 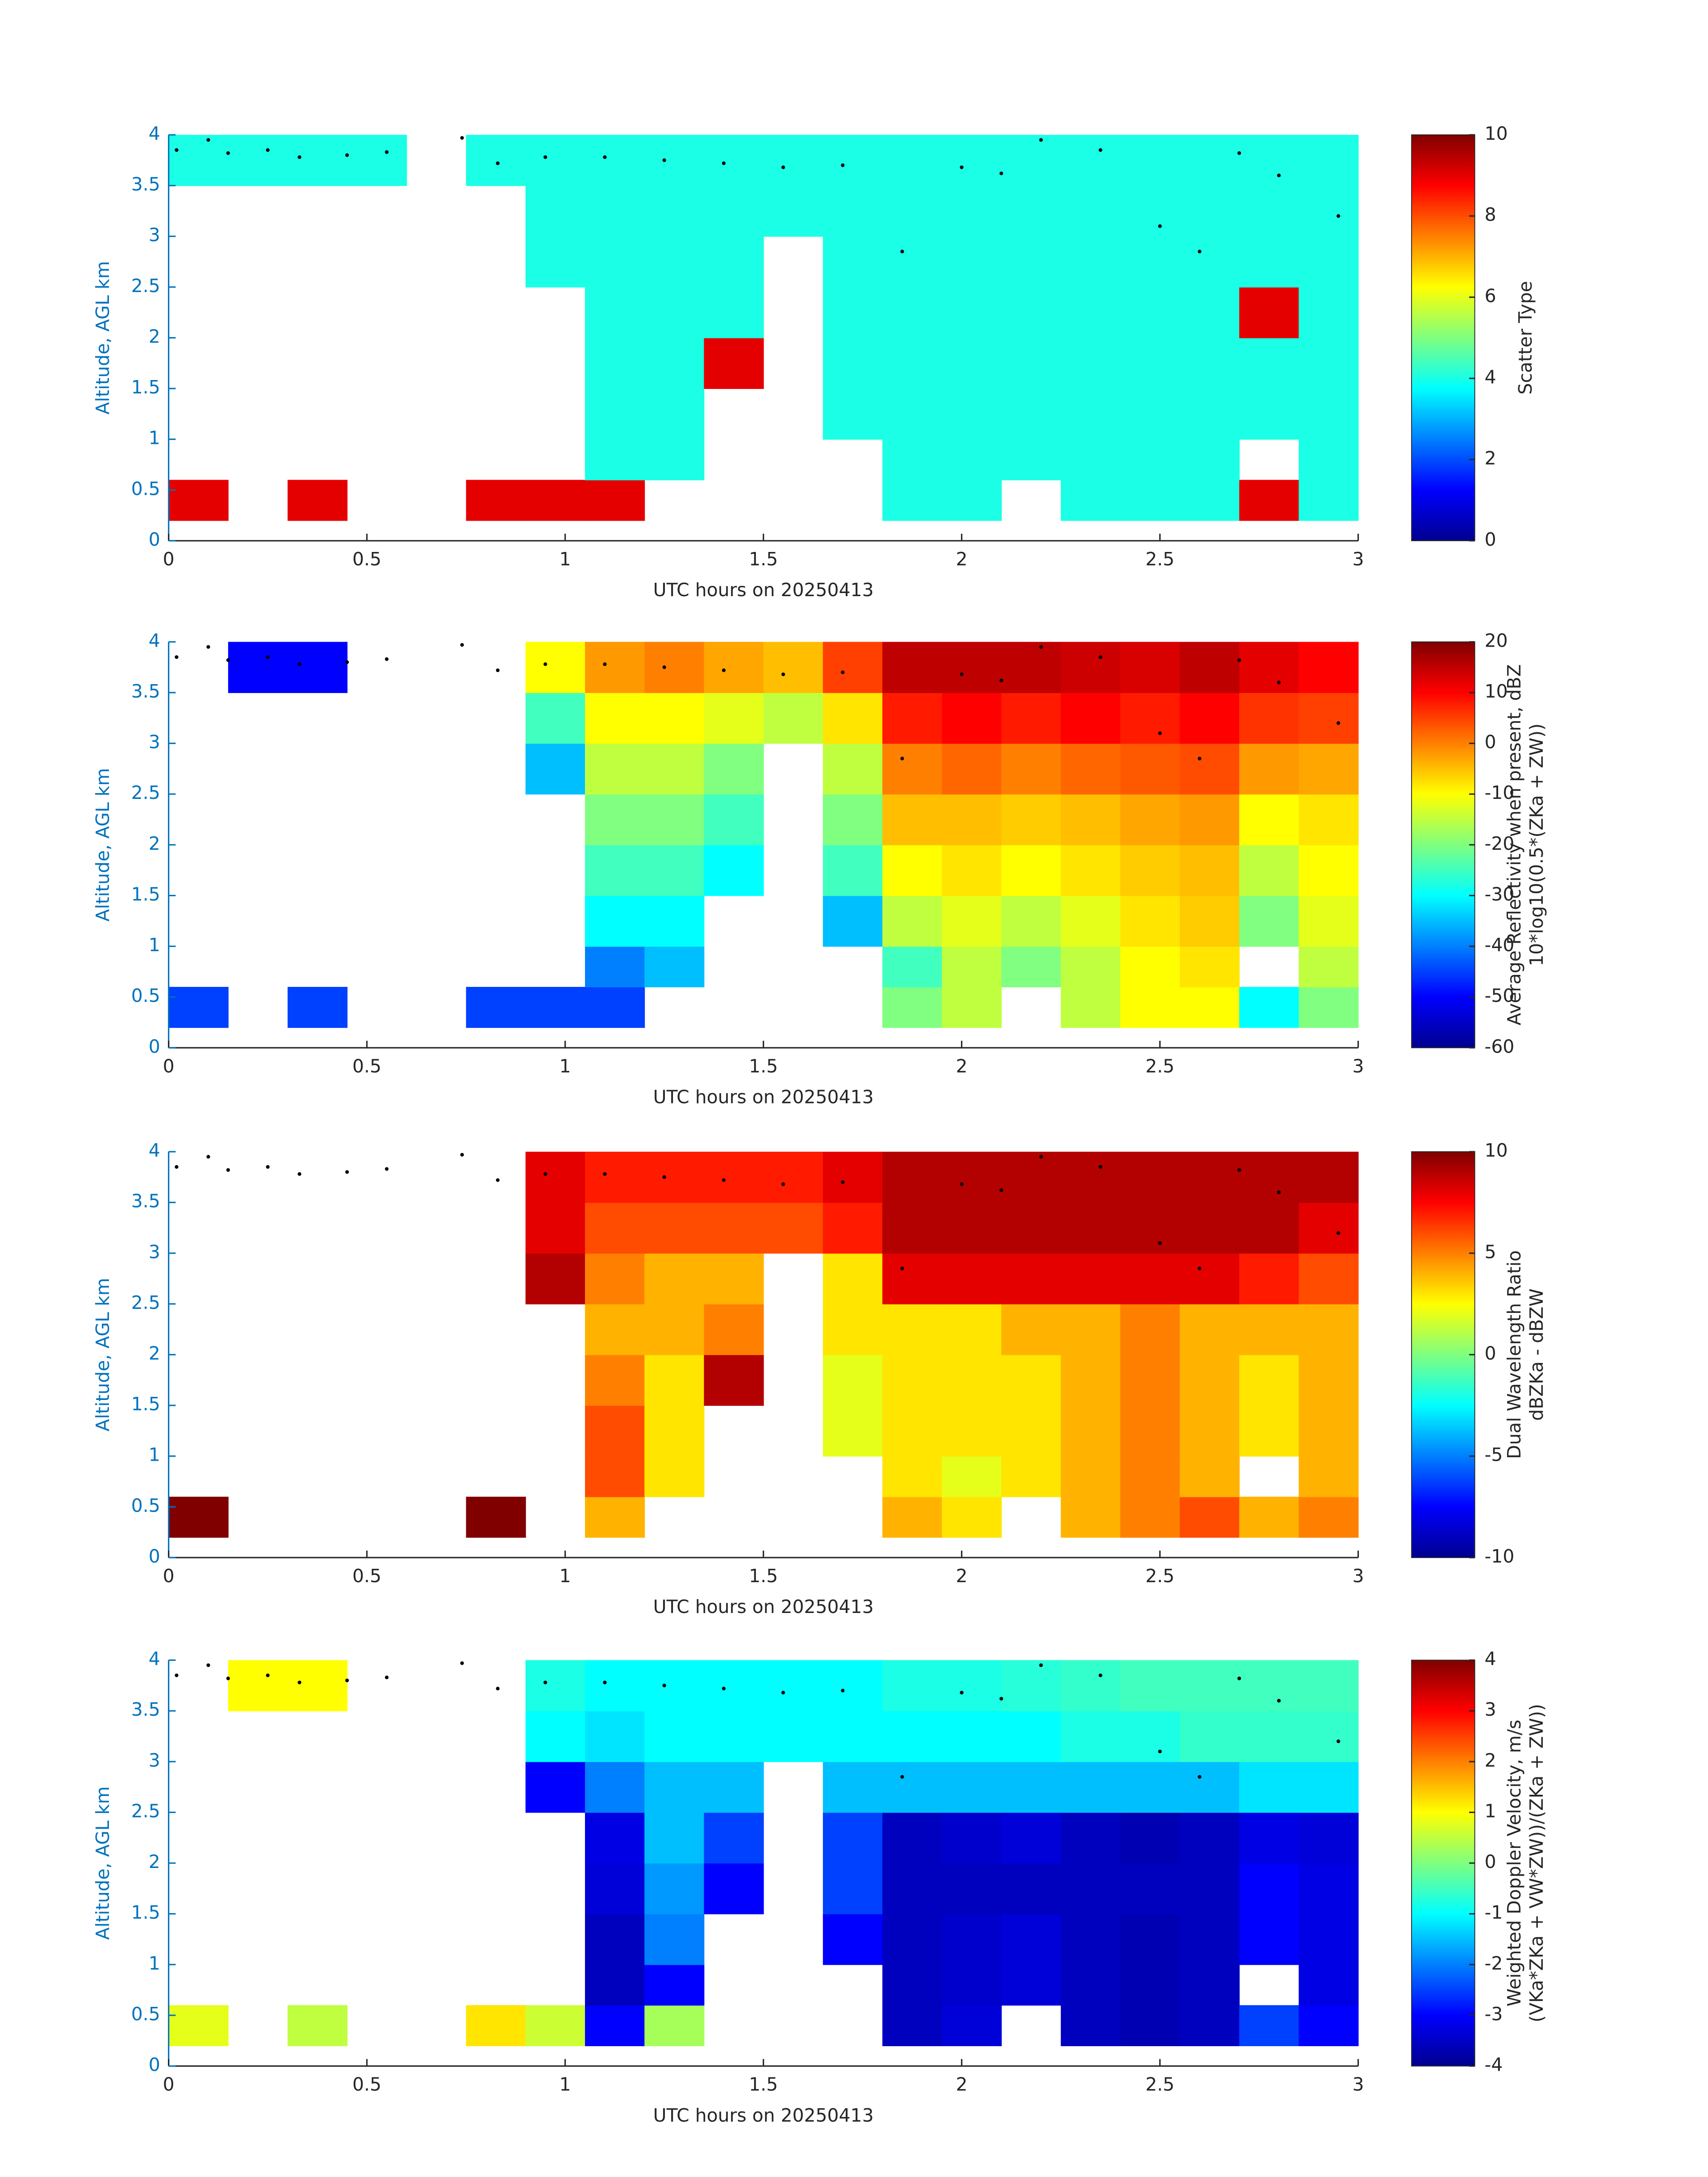 What do you see at coordinates (1490, 1861) in the screenshot?
I see `colorbar-tick-label: 0` at bounding box center [1490, 1861].